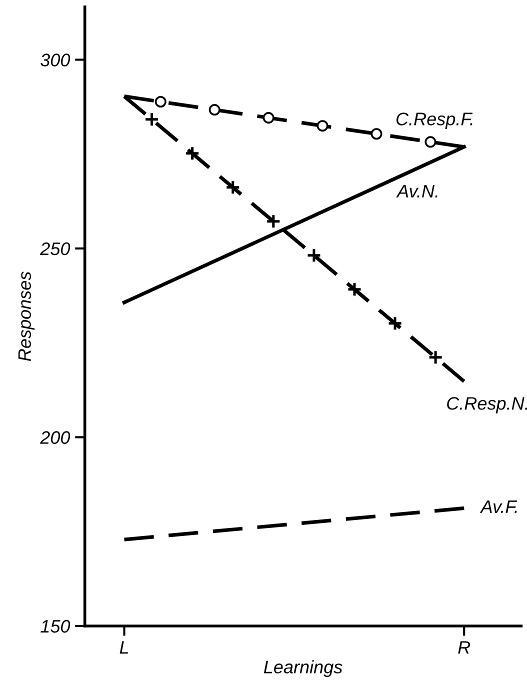 This screenshot has width=527, height=686. I want to click on y-tick-label: 150, so click(55, 626).